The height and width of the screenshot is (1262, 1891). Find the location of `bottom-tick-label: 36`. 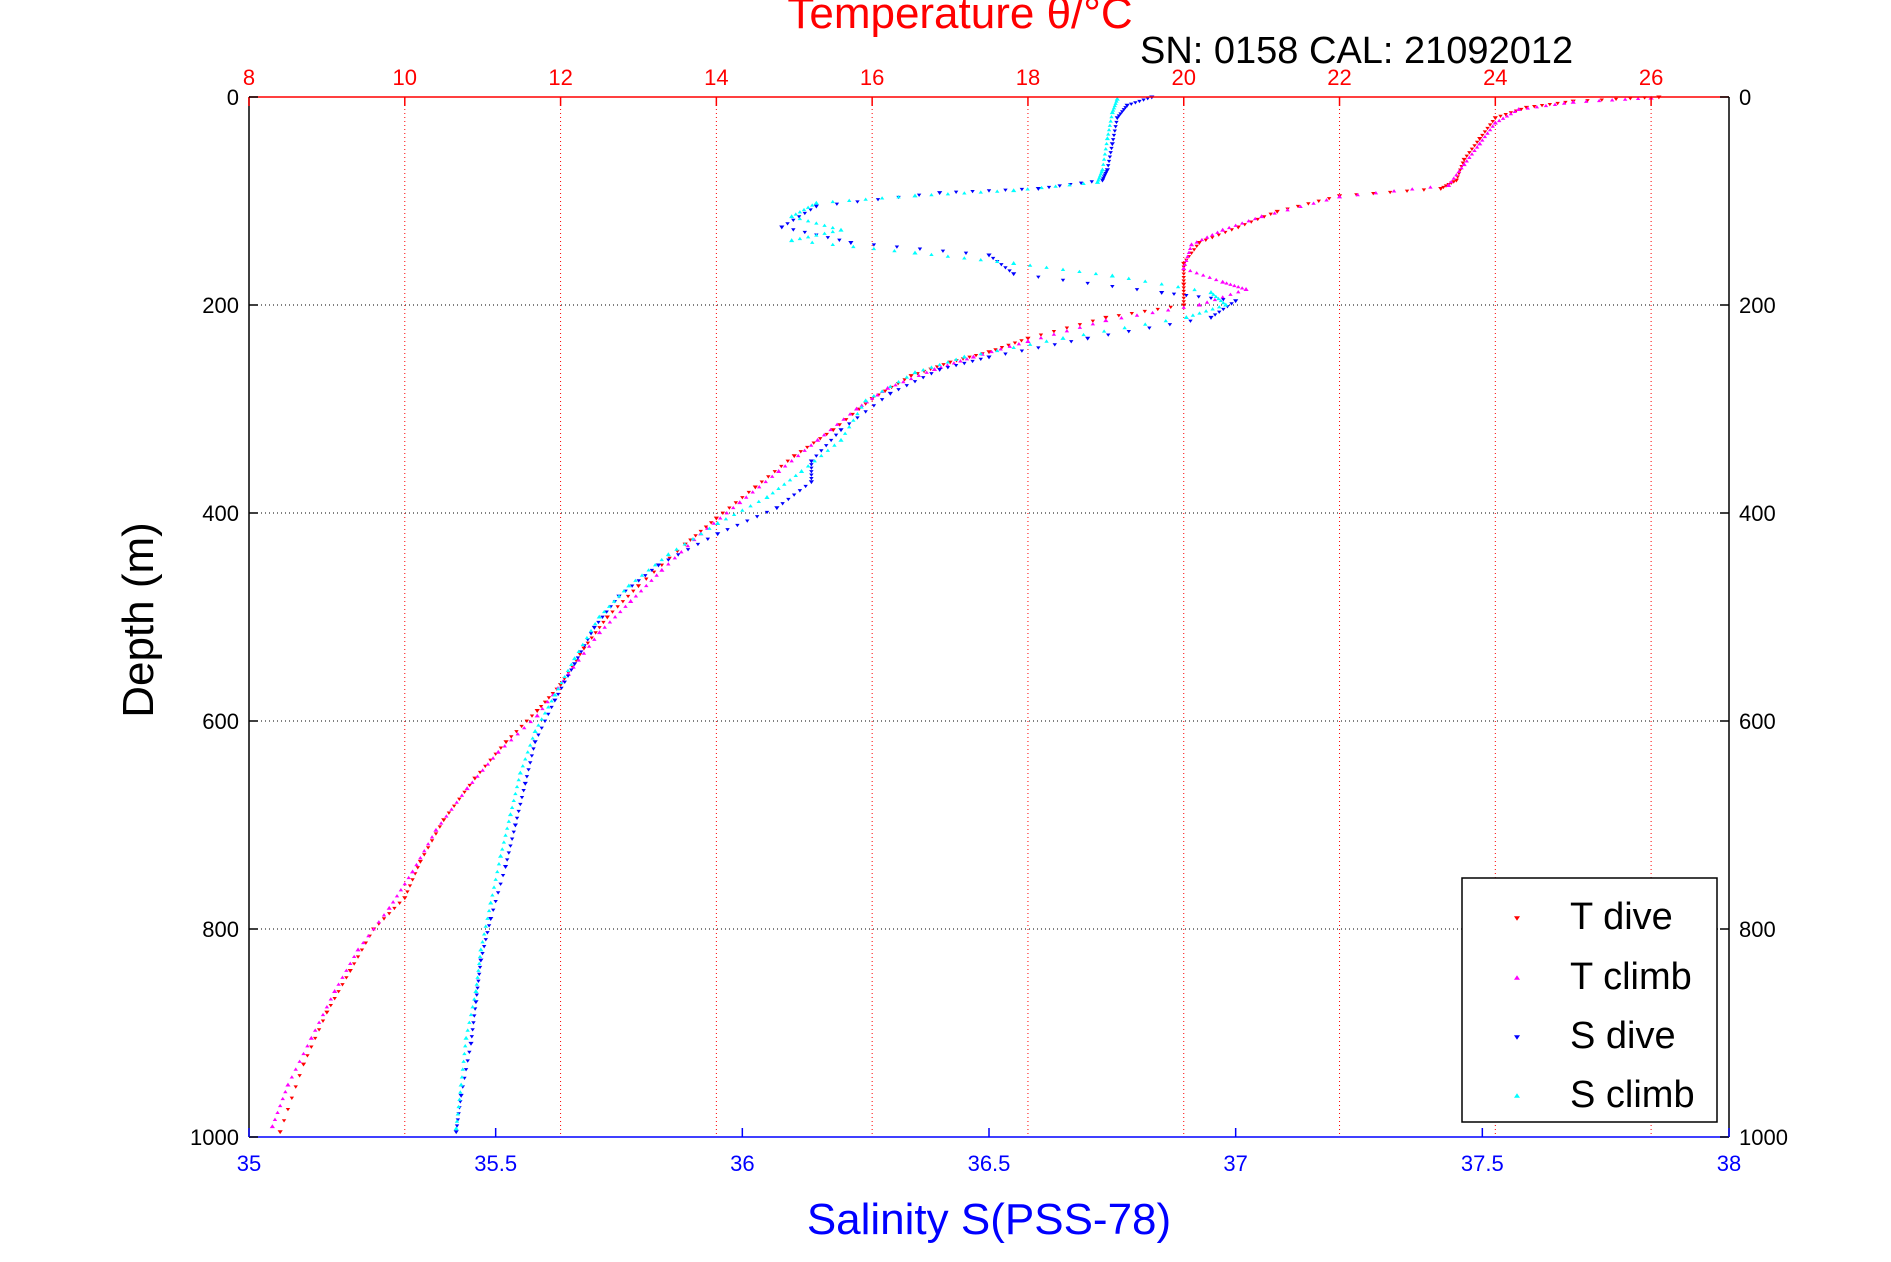

bottom-tick-label: 36 is located at coordinates (742, 1163).